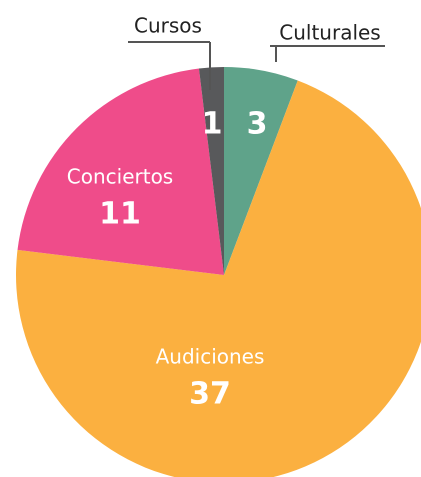  What do you see at coordinates (329, 33) in the screenshot?
I see `slice-label: Culturales` at bounding box center [329, 33].